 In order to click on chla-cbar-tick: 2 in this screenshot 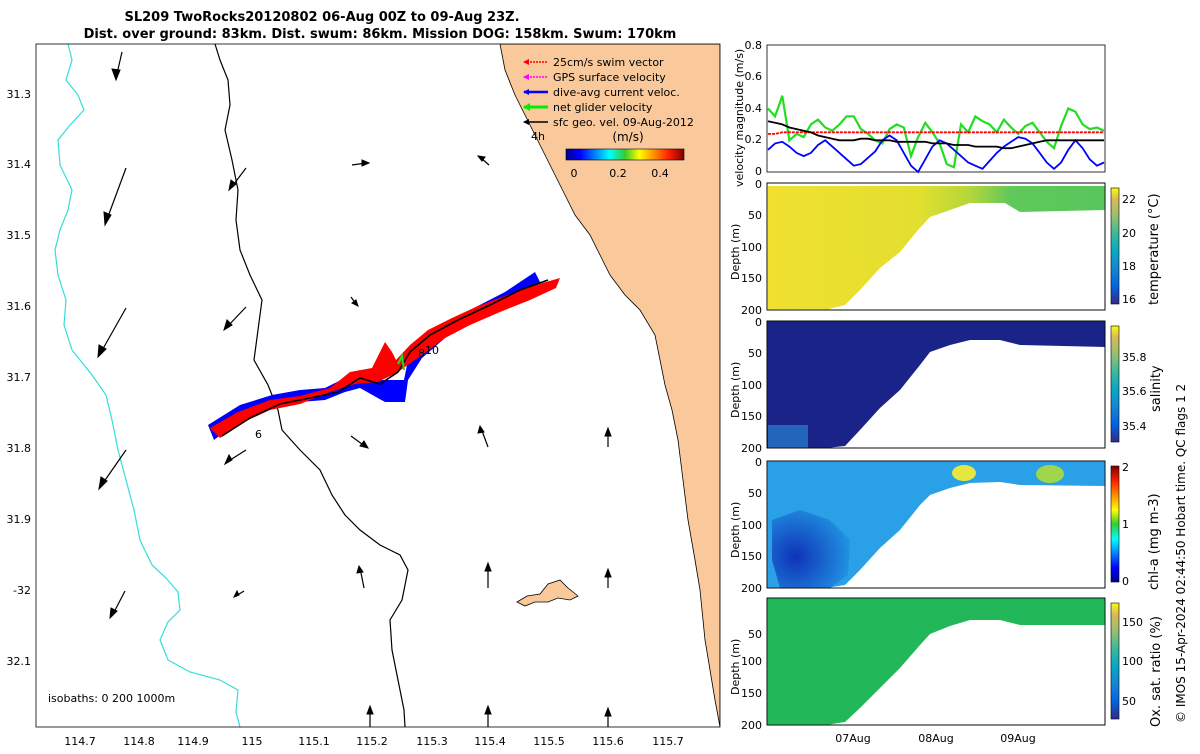, I will do `click(1125, 467)`.